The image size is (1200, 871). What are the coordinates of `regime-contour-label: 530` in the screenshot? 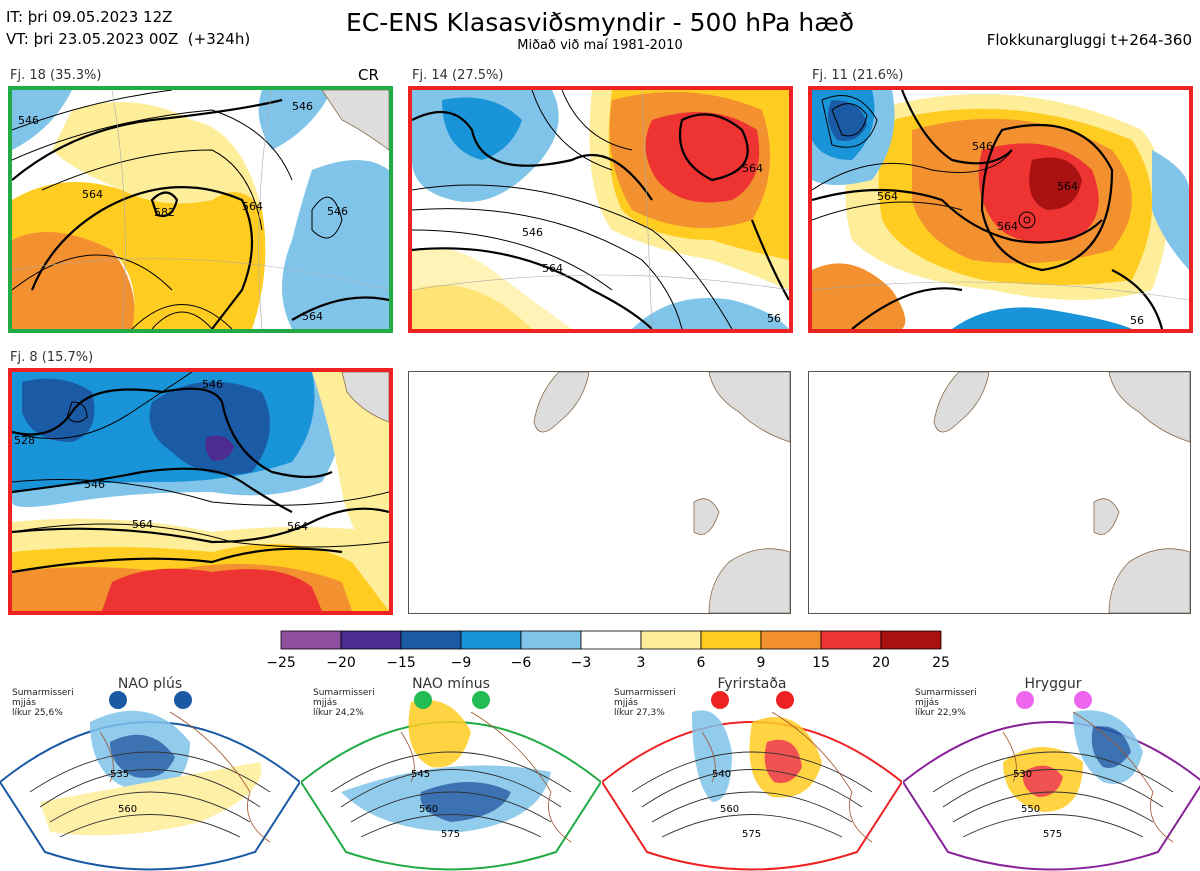 It's located at (1022, 774).